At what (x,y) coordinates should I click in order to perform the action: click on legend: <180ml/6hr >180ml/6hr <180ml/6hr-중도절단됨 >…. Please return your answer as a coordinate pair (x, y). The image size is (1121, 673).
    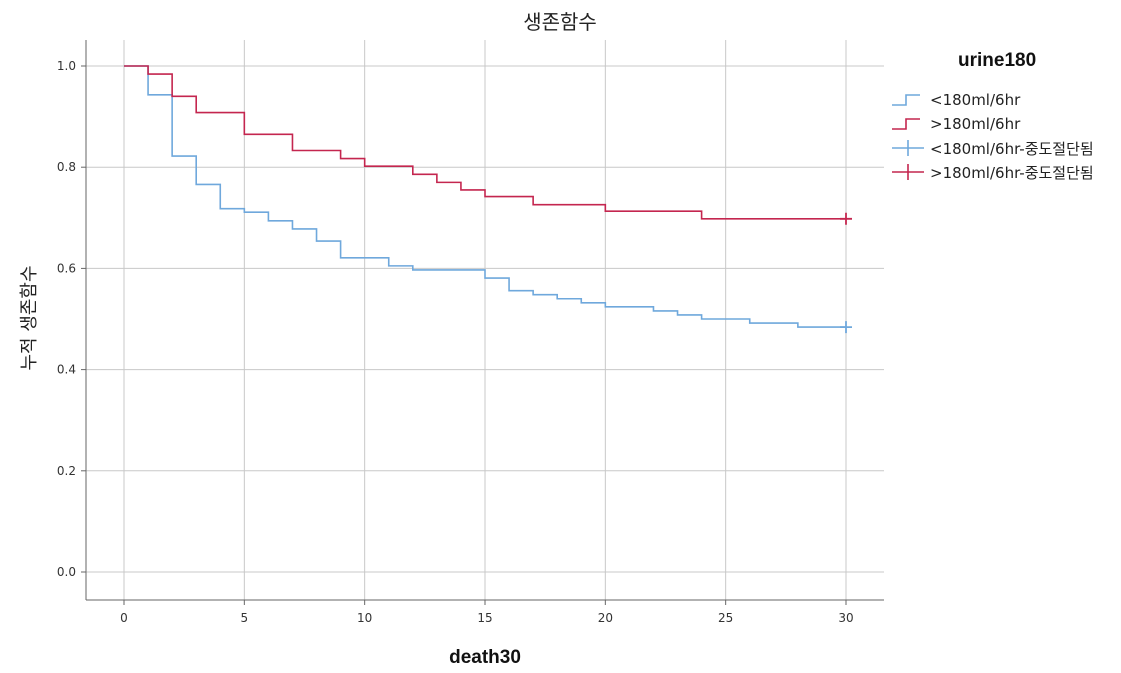
    Looking at the image, I should click on (991, 136).